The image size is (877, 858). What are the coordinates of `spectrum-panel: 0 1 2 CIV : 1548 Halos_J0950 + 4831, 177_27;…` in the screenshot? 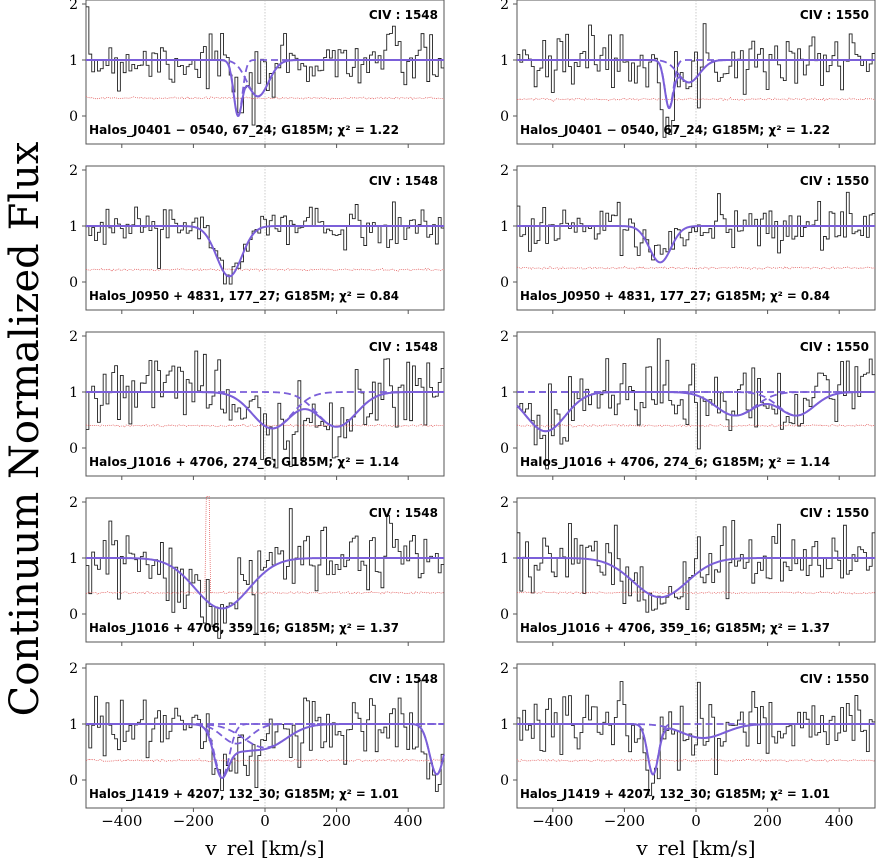 It's located at (257, 238).